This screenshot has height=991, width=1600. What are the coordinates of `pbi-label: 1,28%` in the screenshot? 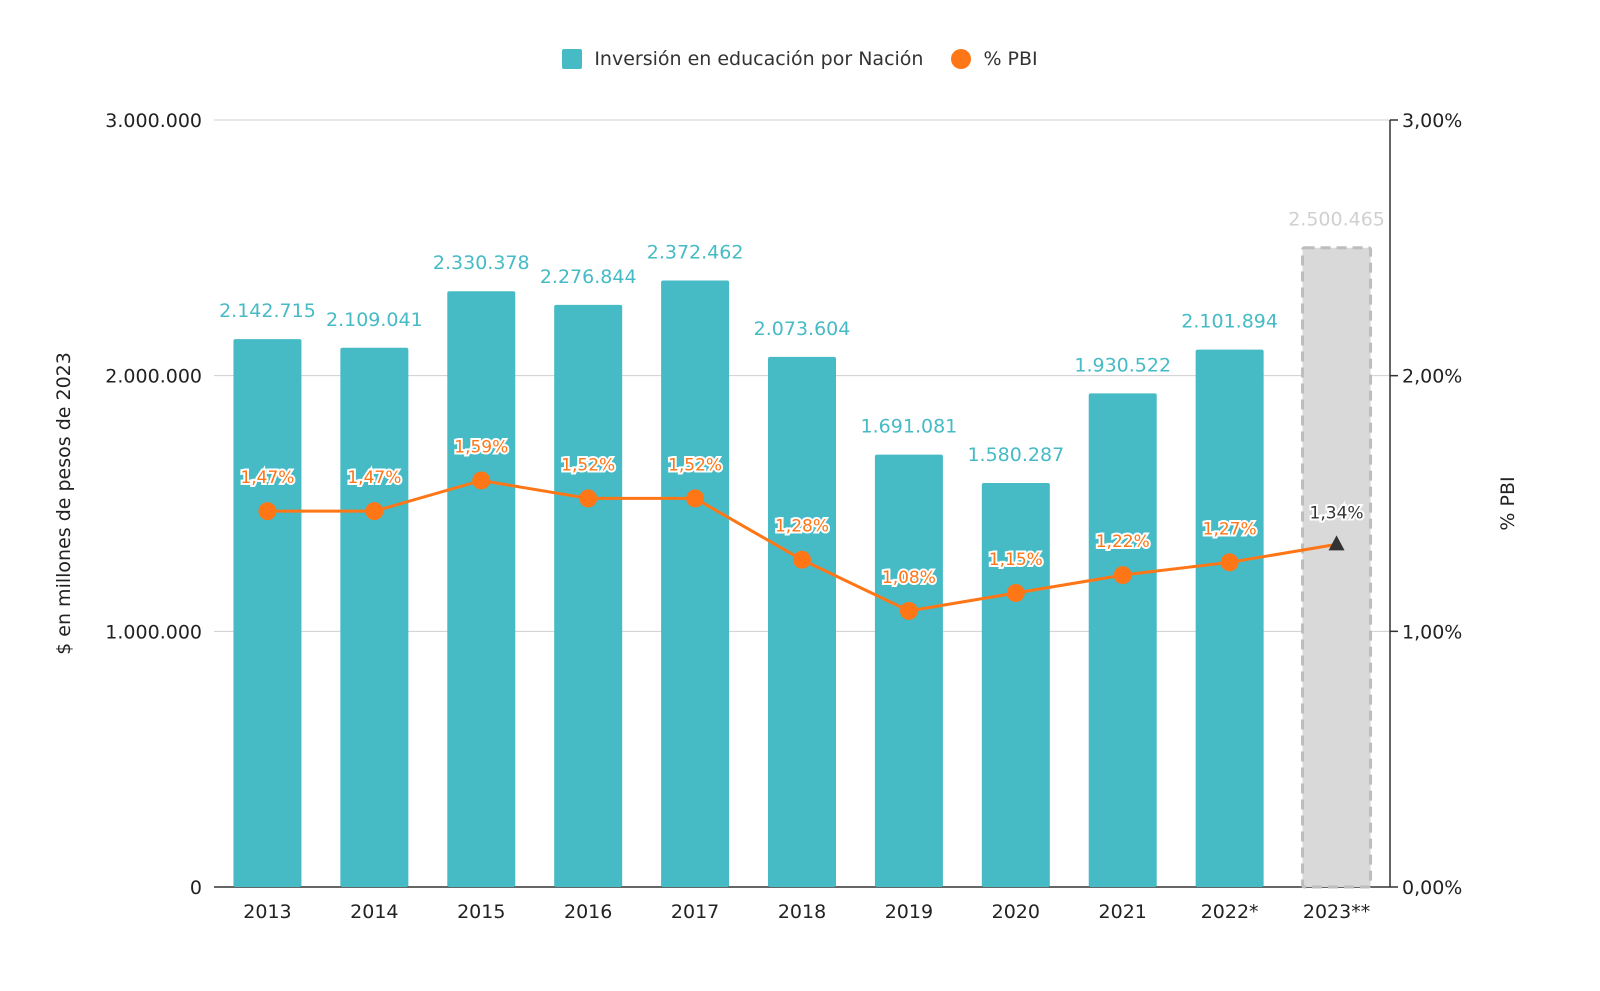 It's located at (802, 527).